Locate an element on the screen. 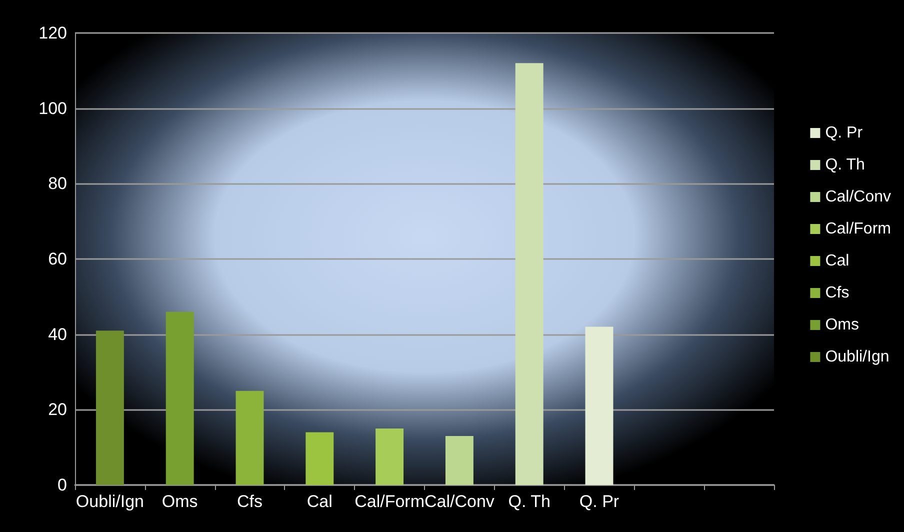  y-tick-label: 60 is located at coordinates (57, 259).